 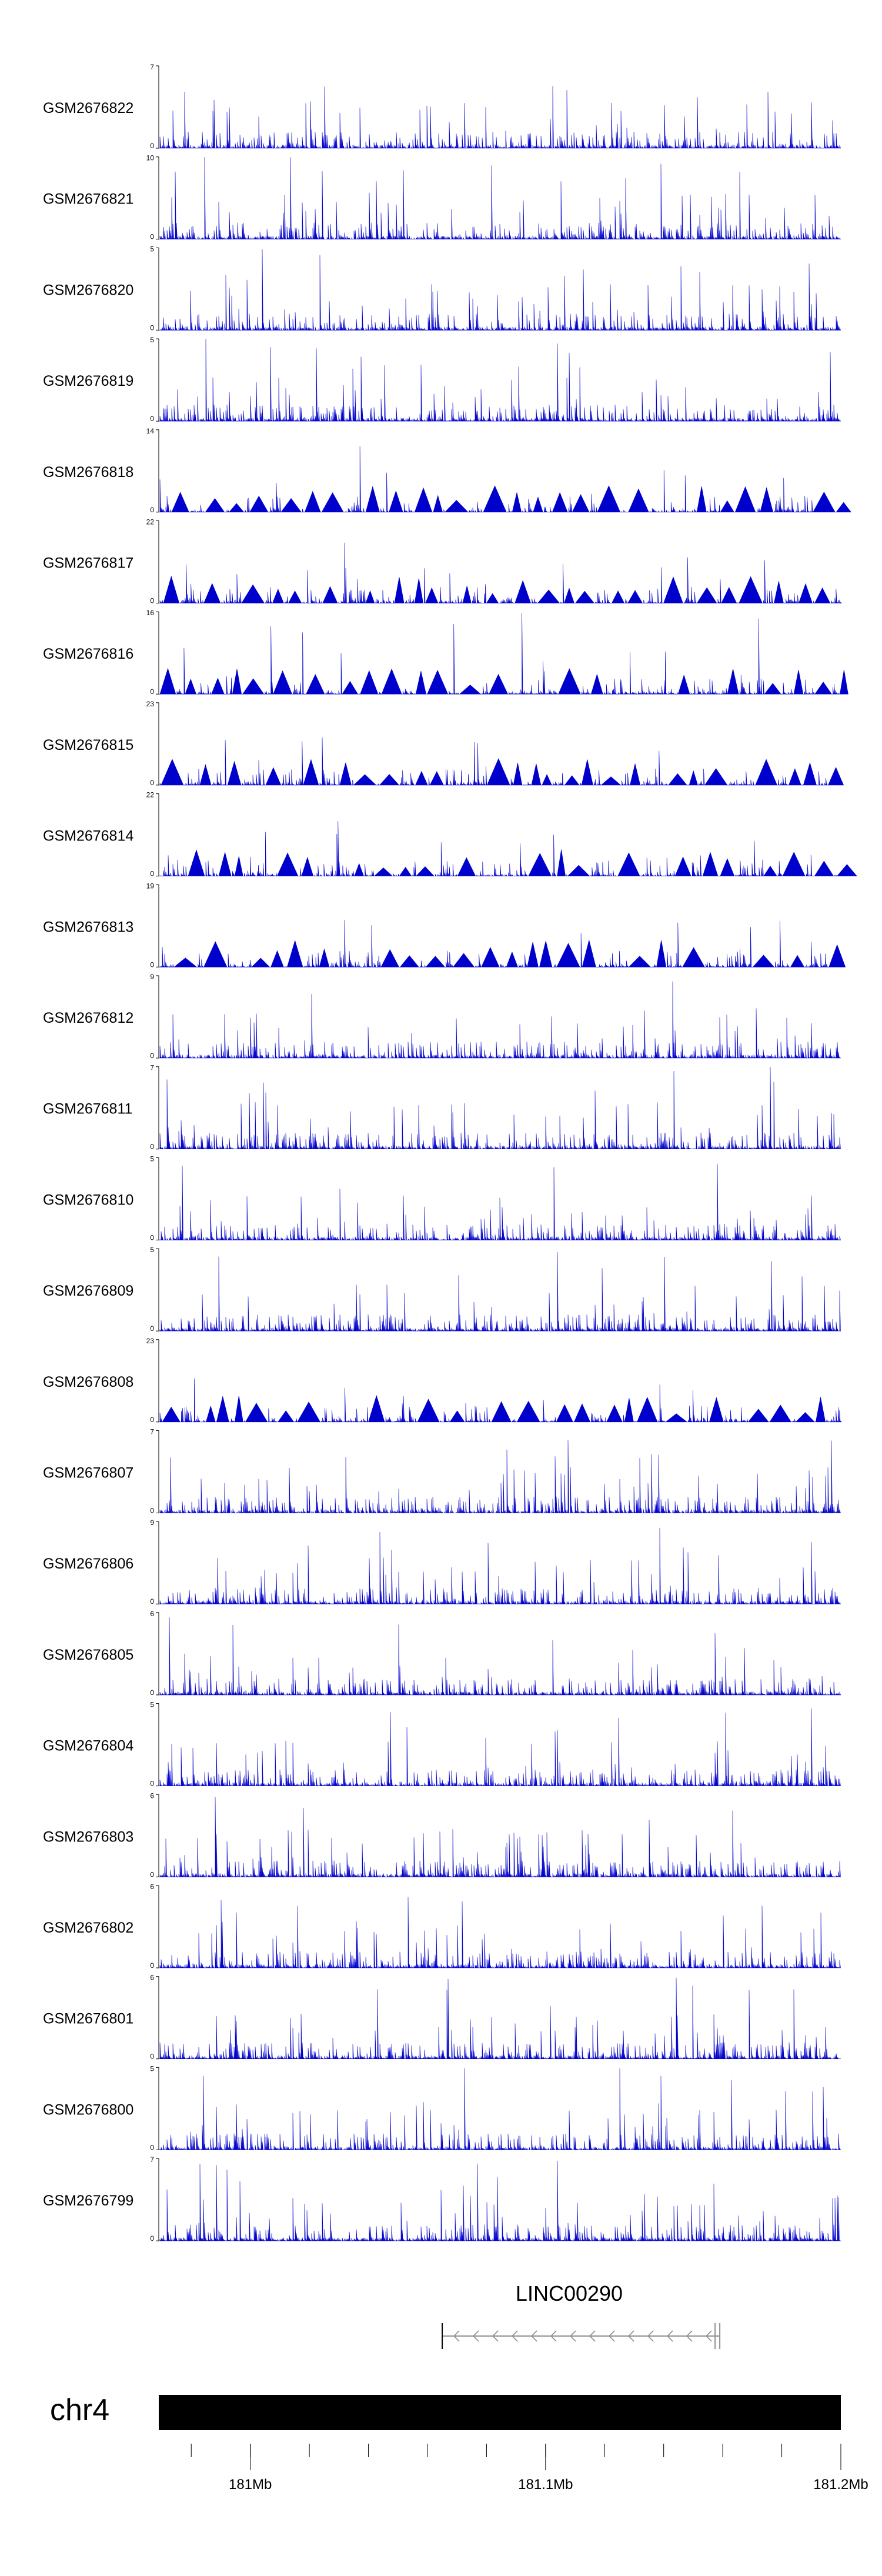 I want to click on y-min-label-gsm2676813: 0, so click(x=152, y=964).